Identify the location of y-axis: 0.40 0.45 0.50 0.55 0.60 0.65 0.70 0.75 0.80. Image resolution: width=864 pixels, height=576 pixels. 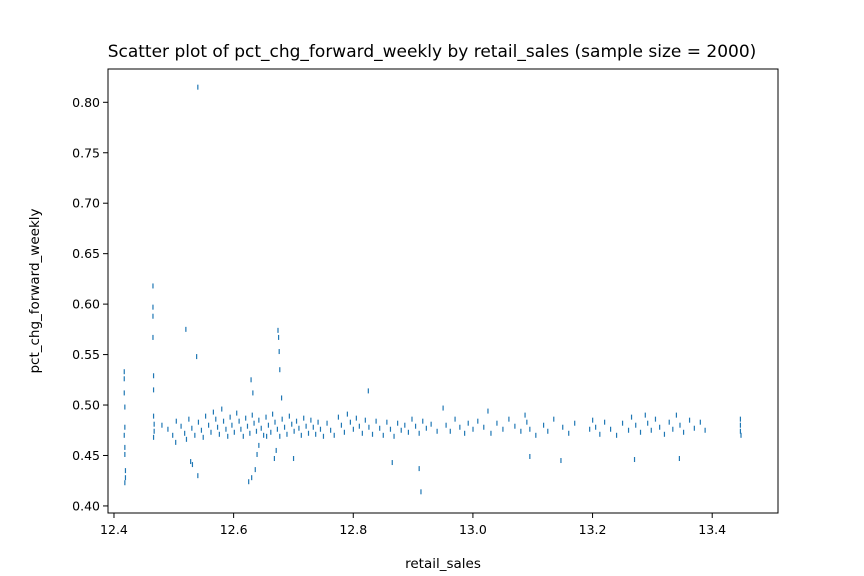
(90, 304).